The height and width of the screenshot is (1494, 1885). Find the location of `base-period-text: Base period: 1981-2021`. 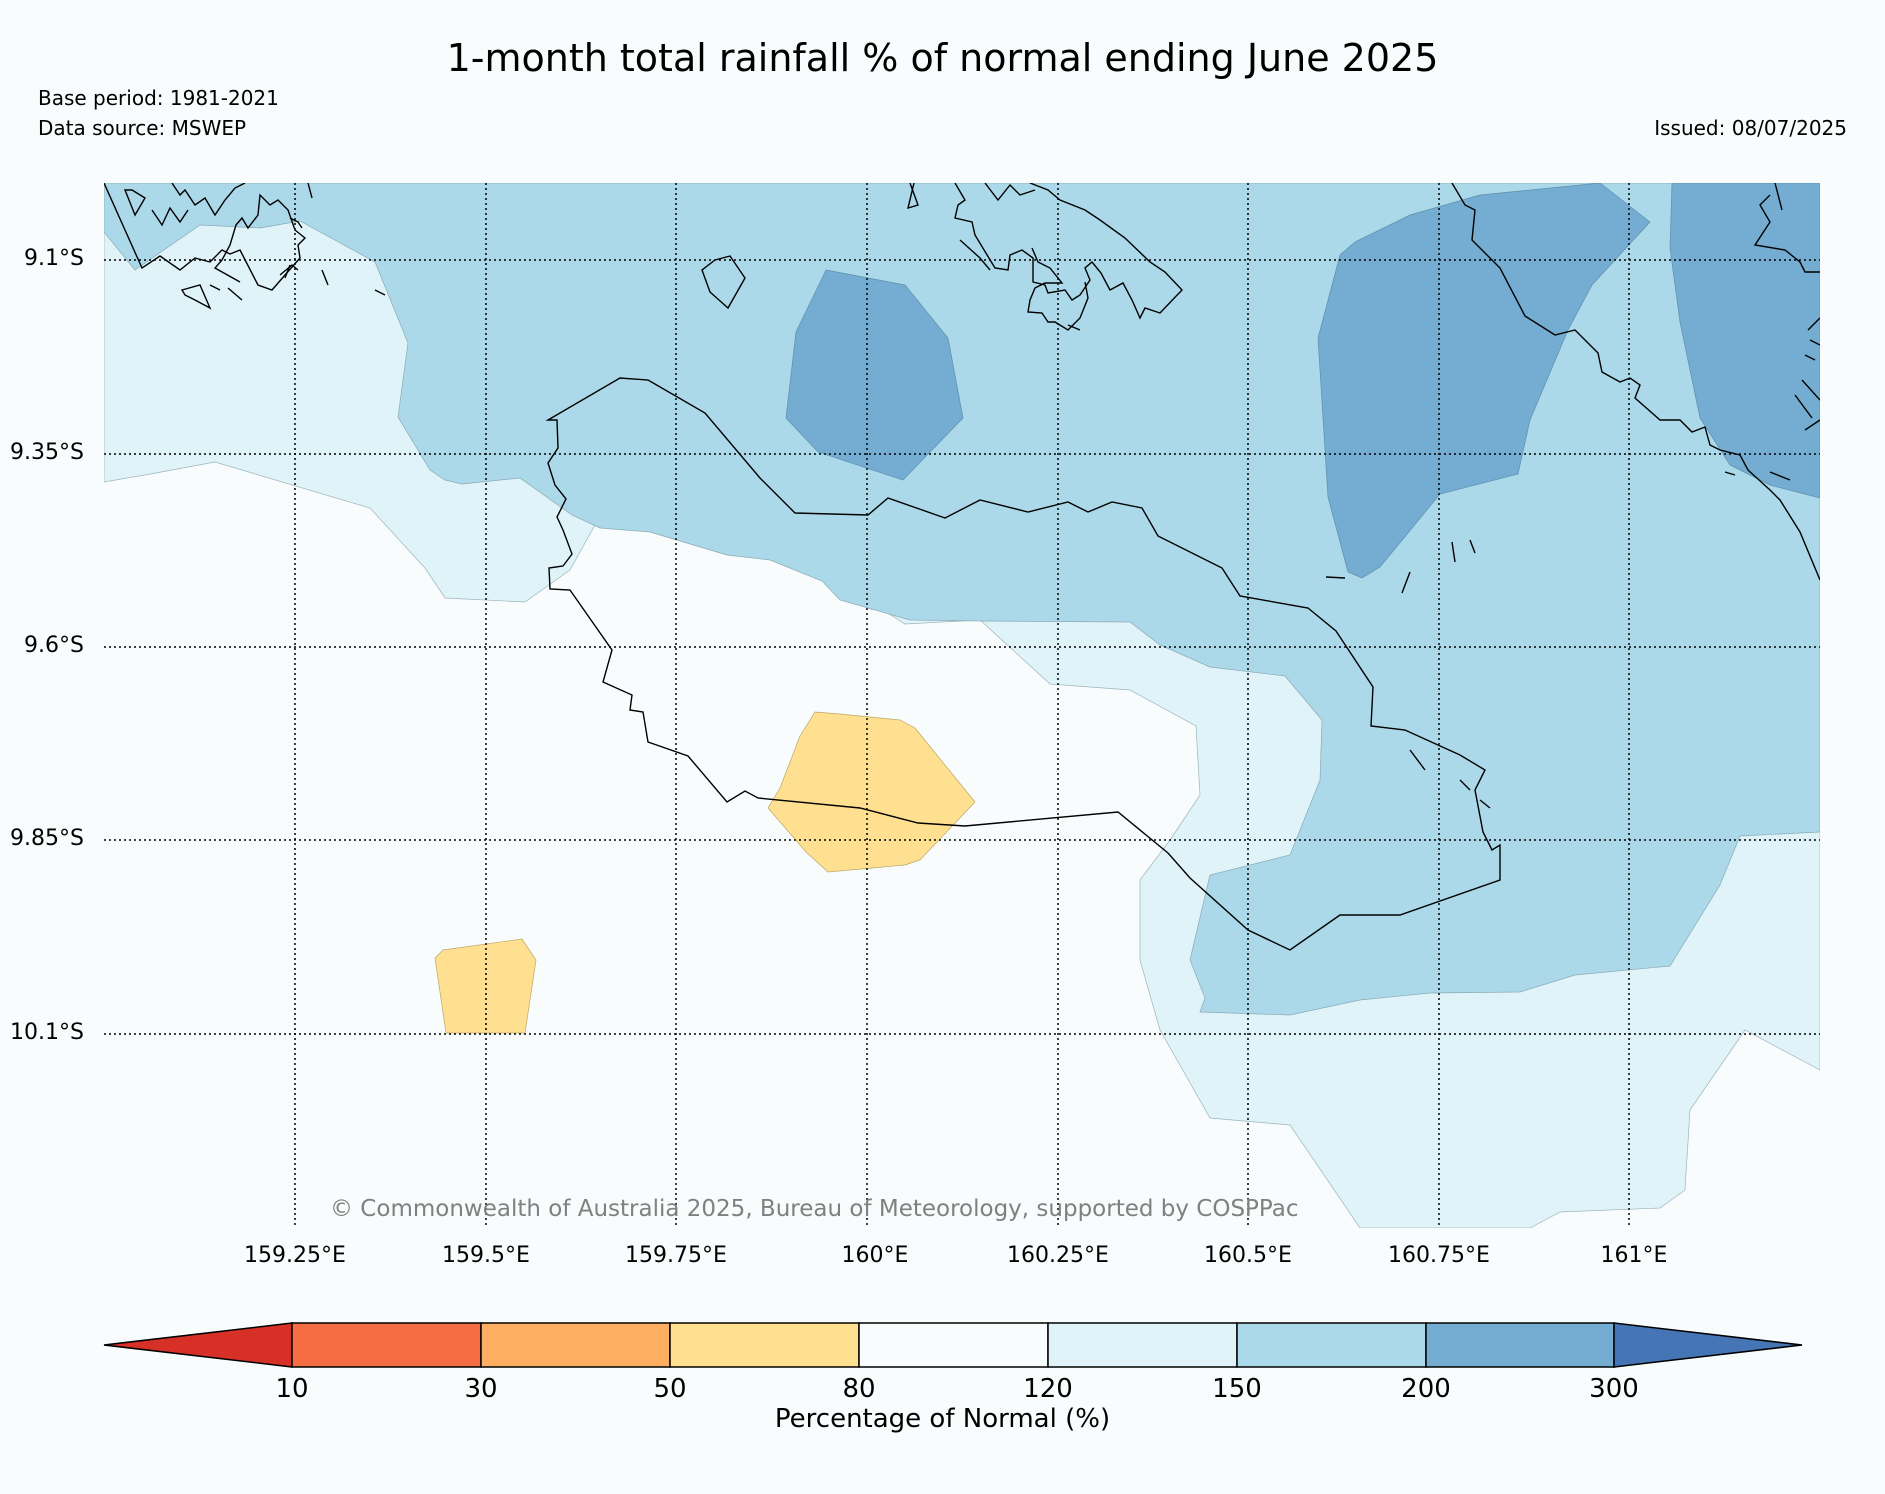

base-period-text: Base period: 1981-2021 is located at coordinates (158, 98).